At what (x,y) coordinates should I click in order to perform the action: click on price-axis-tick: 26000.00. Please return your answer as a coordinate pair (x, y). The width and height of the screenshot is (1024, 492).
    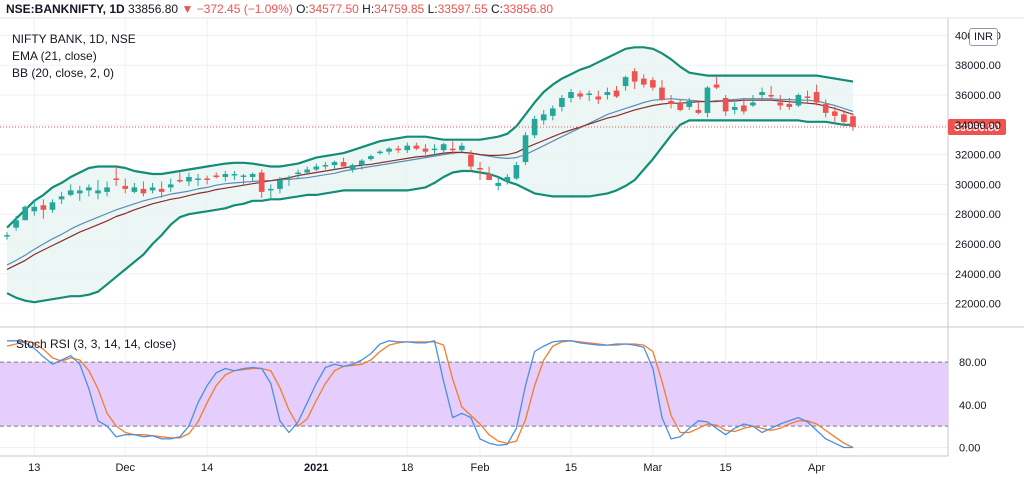
    Looking at the image, I should click on (978, 245).